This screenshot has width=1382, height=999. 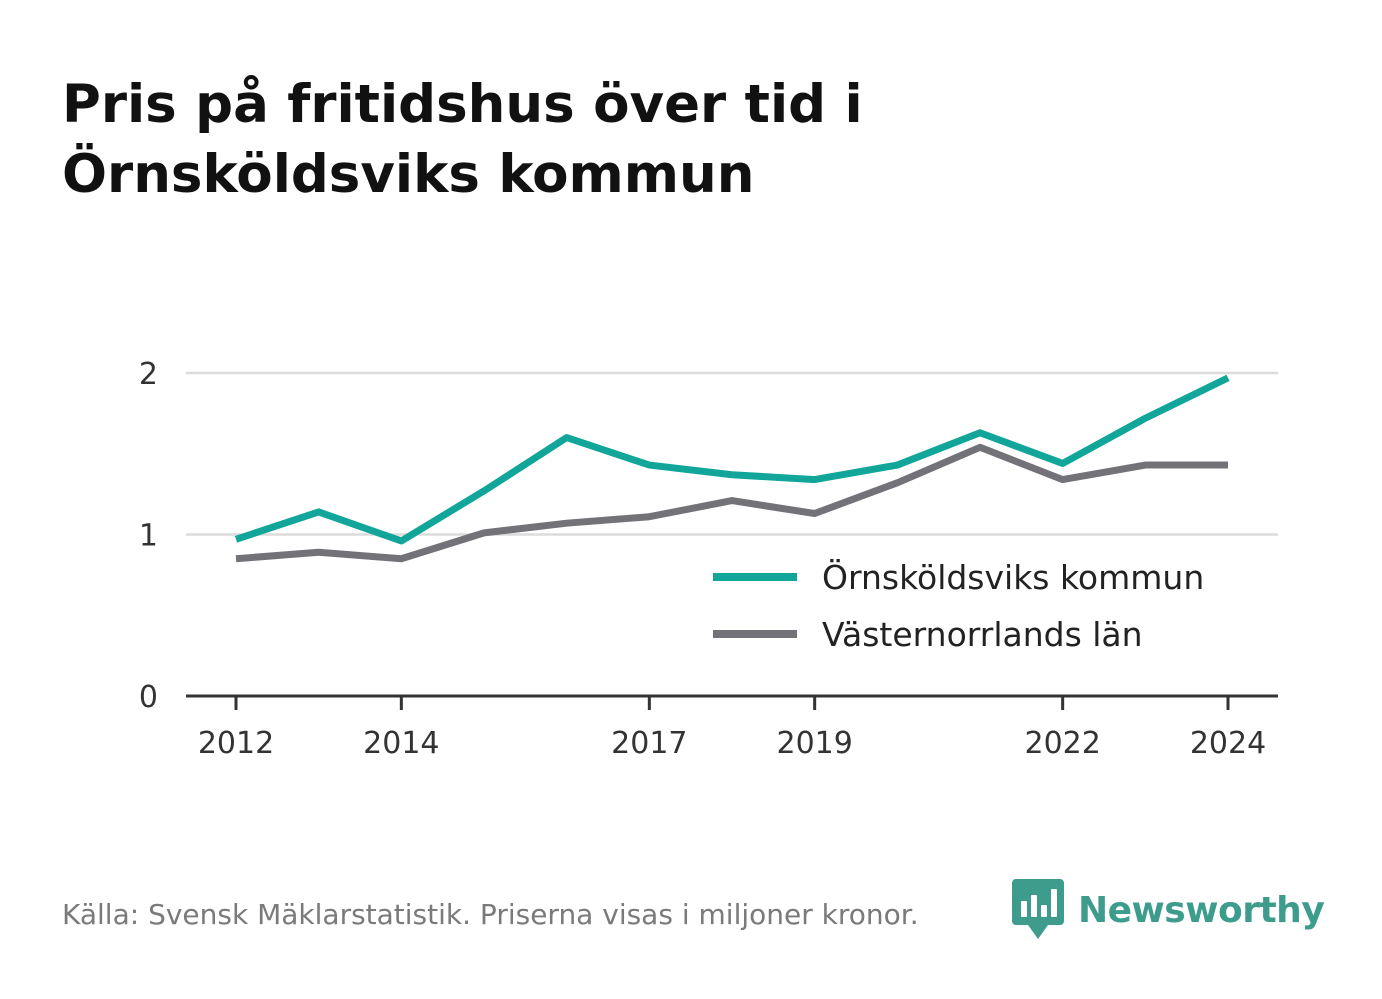 I want to click on x-tick-label-2014: 2014, so click(x=401, y=743).